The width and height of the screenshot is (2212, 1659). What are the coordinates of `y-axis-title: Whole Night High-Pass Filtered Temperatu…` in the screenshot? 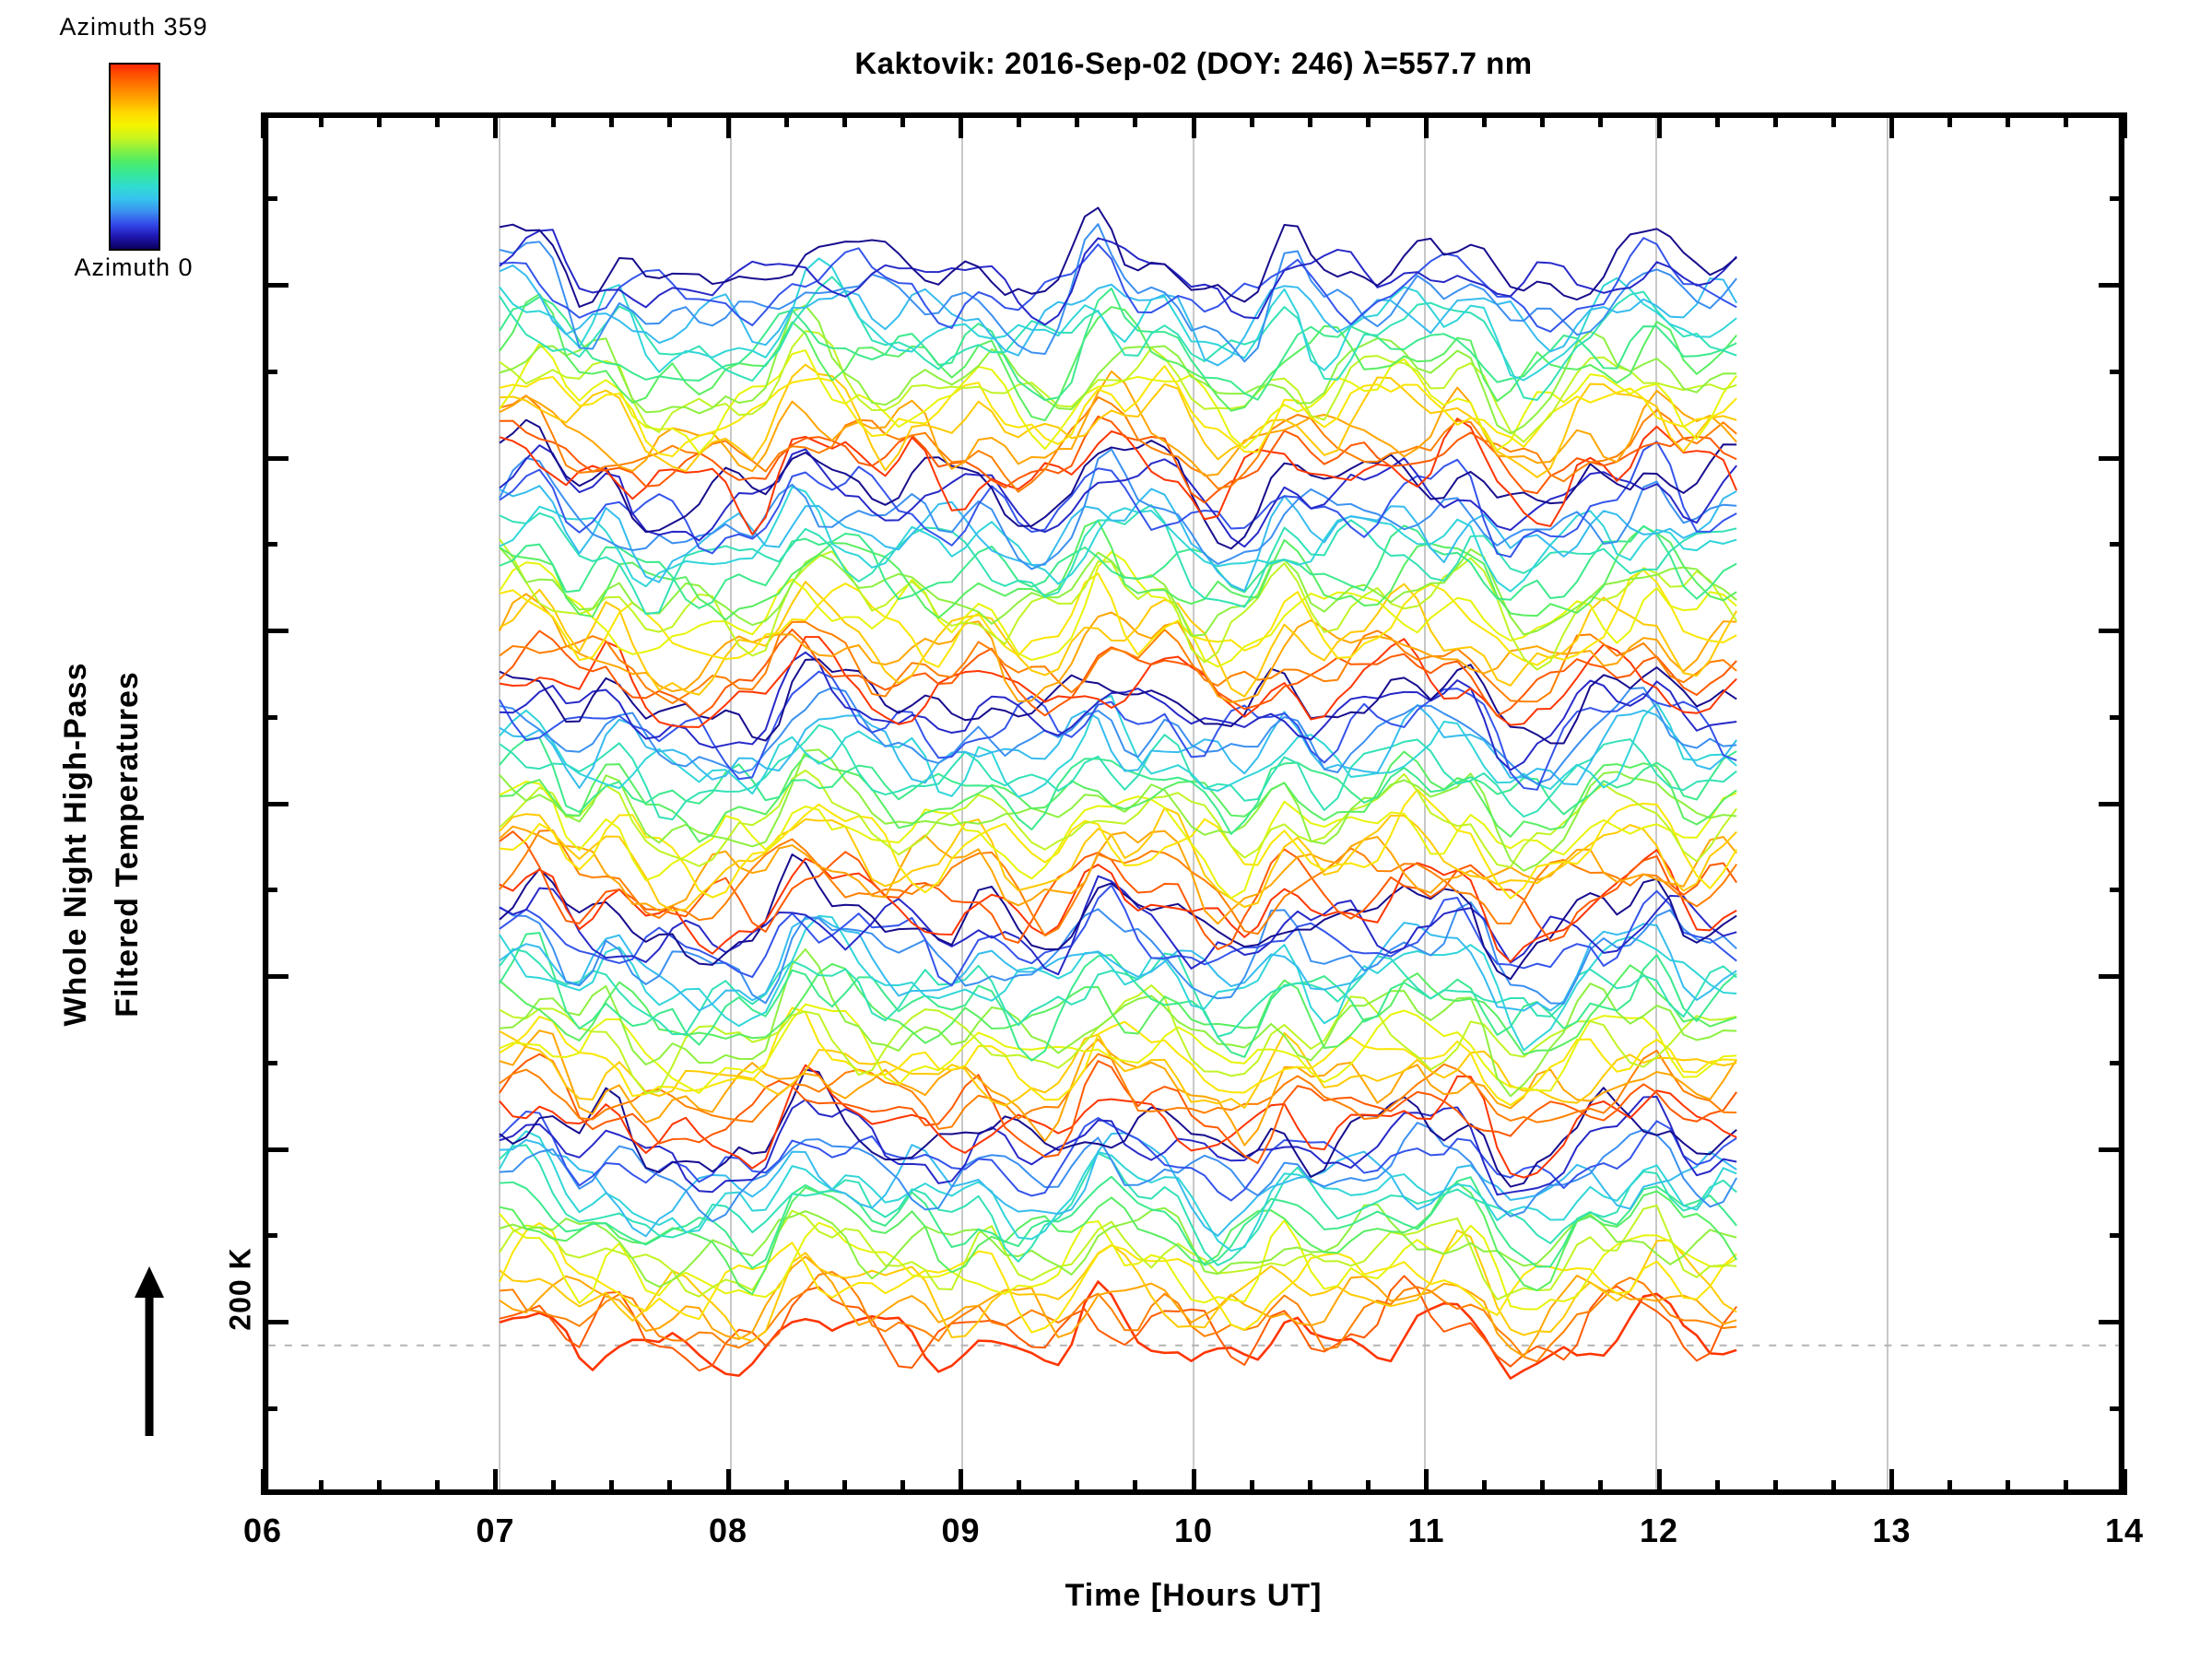 It's located at (101, 844).